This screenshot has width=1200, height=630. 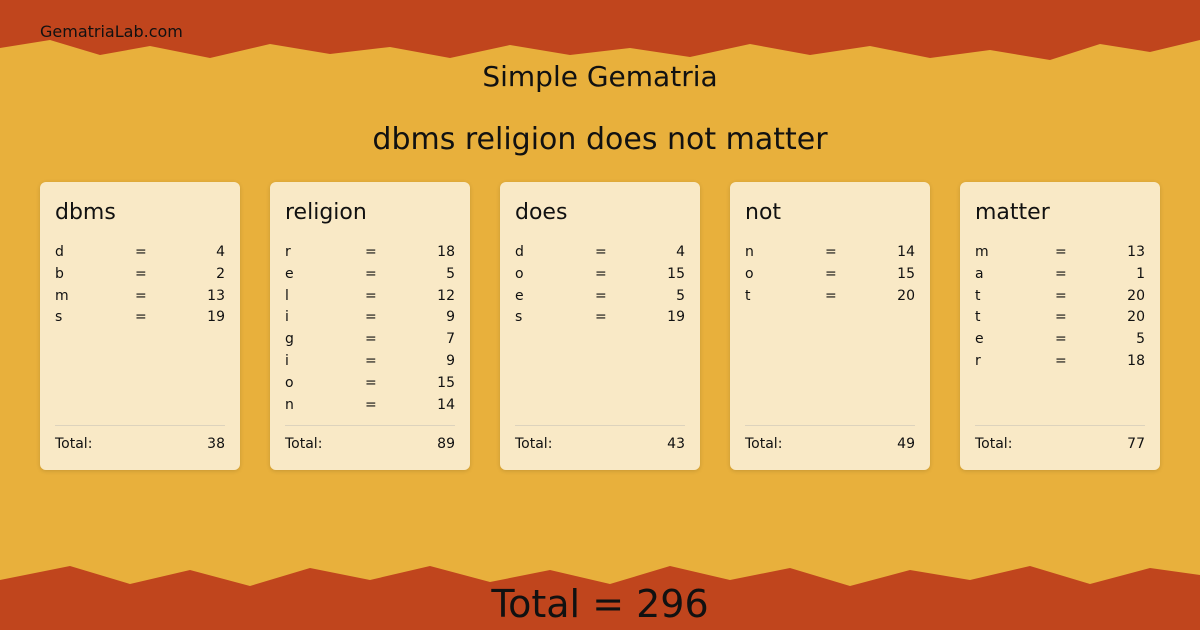 I want to click on letter-row: g = 7, so click(x=370, y=342).